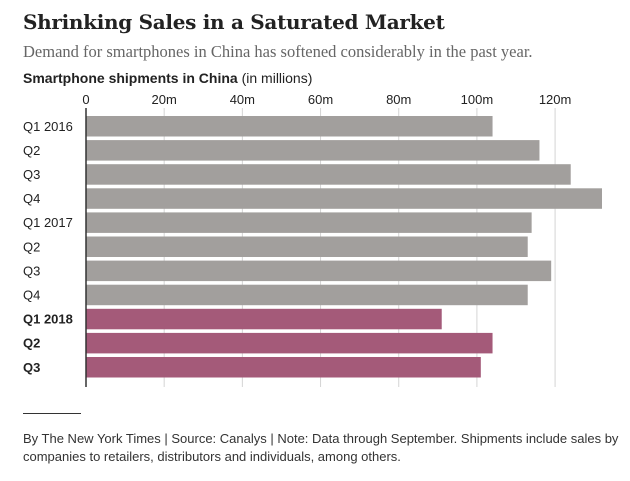 Image resolution: width=630 pixels, height=481 pixels. Describe the element at coordinates (277, 78) in the screenshot. I see `chart-label-unit: (in millions)` at that location.